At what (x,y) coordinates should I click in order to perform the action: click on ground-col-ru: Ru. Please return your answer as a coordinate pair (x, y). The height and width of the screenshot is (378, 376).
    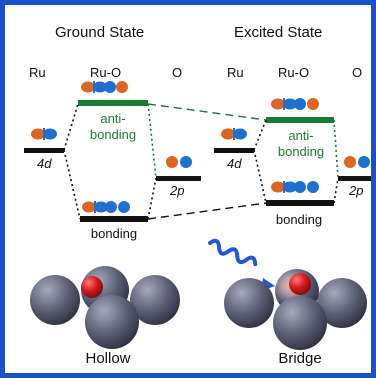
    Looking at the image, I should click on (37, 72).